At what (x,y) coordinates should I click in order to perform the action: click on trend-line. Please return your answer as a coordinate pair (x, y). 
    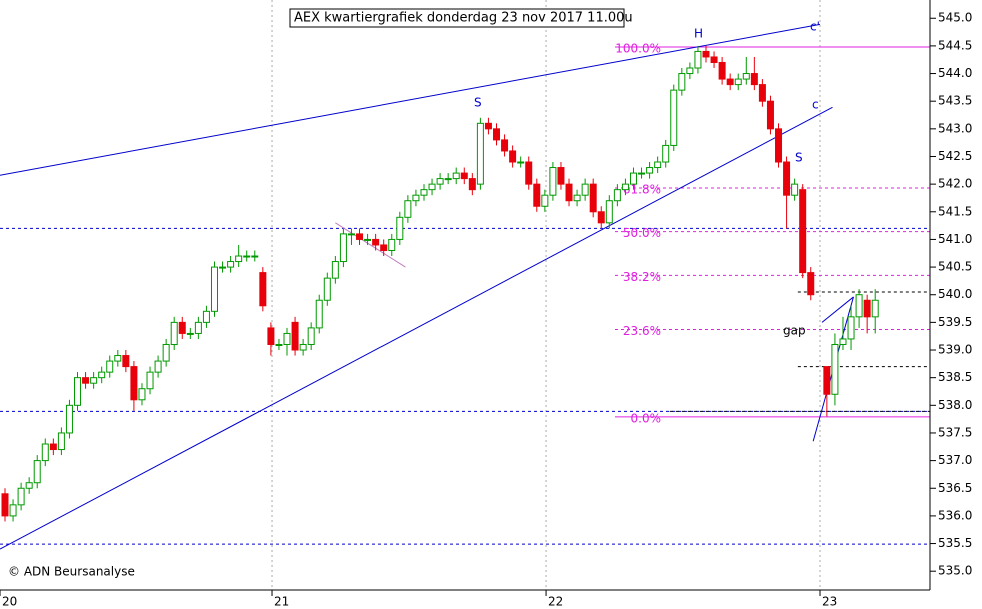
    Looking at the image, I should click on (837, 309).